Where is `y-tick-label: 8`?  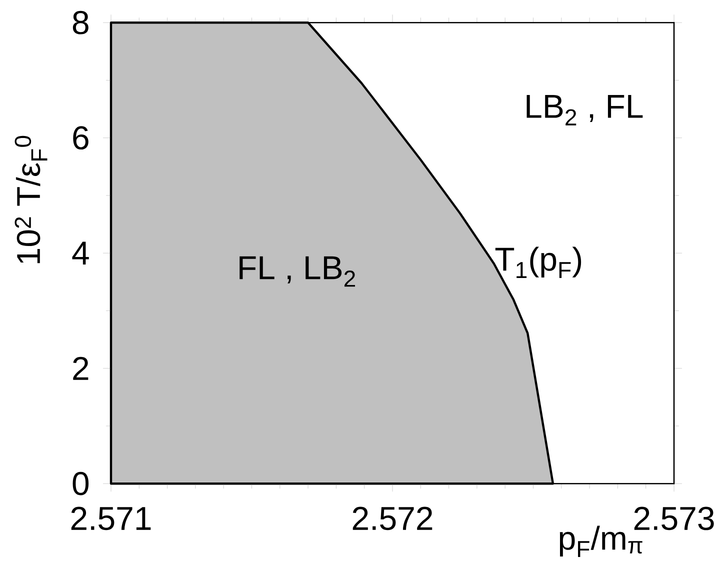
y-tick-label: 8 is located at coordinates (80, 22).